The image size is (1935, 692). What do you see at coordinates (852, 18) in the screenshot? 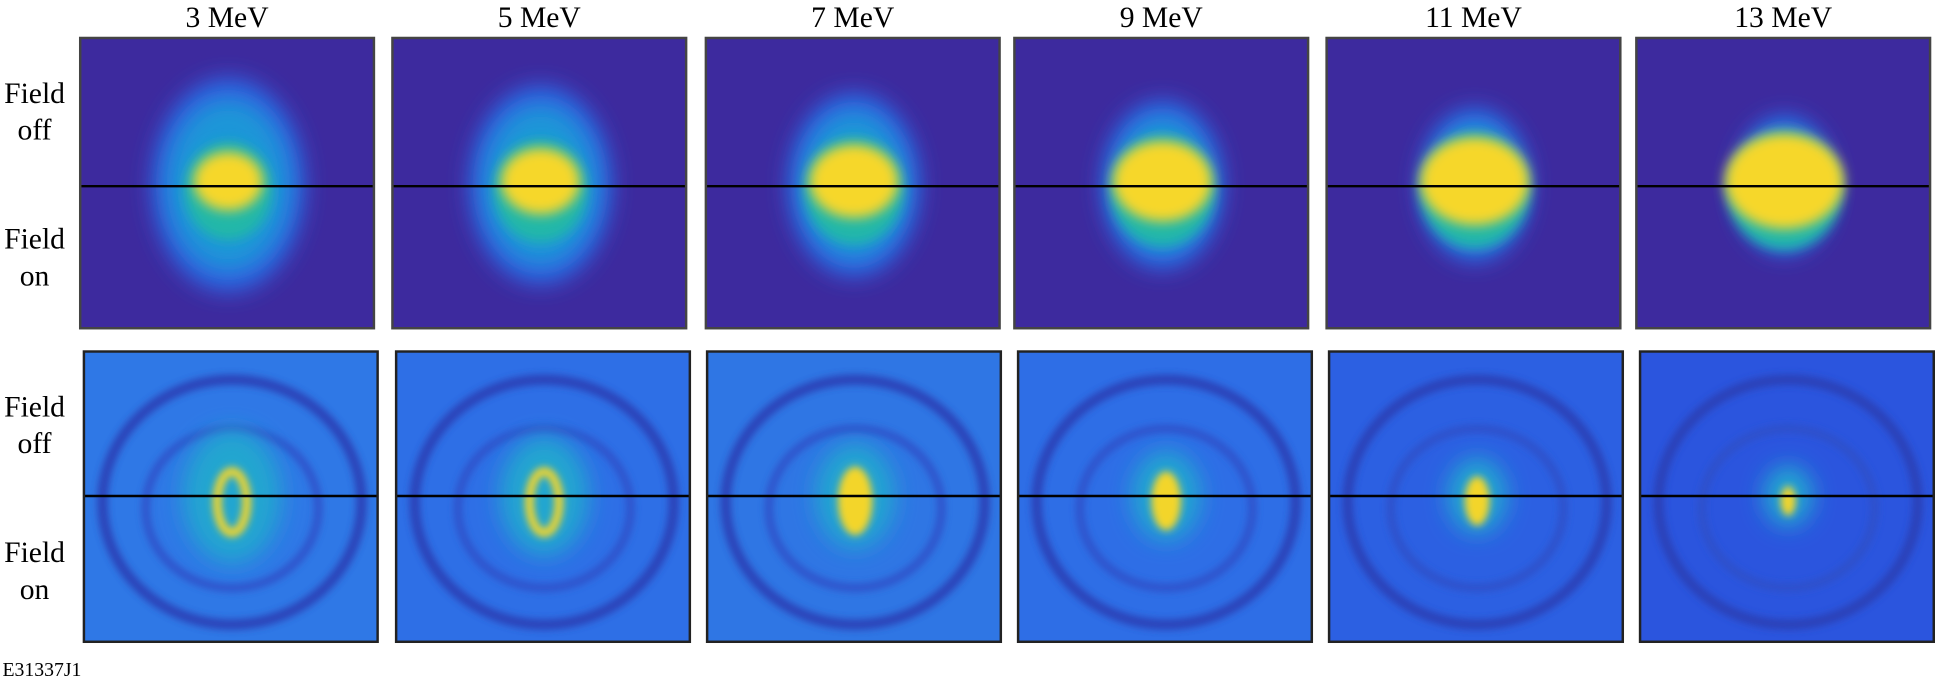
I see `column-title: 7 MeV` at bounding box center [852, 18].